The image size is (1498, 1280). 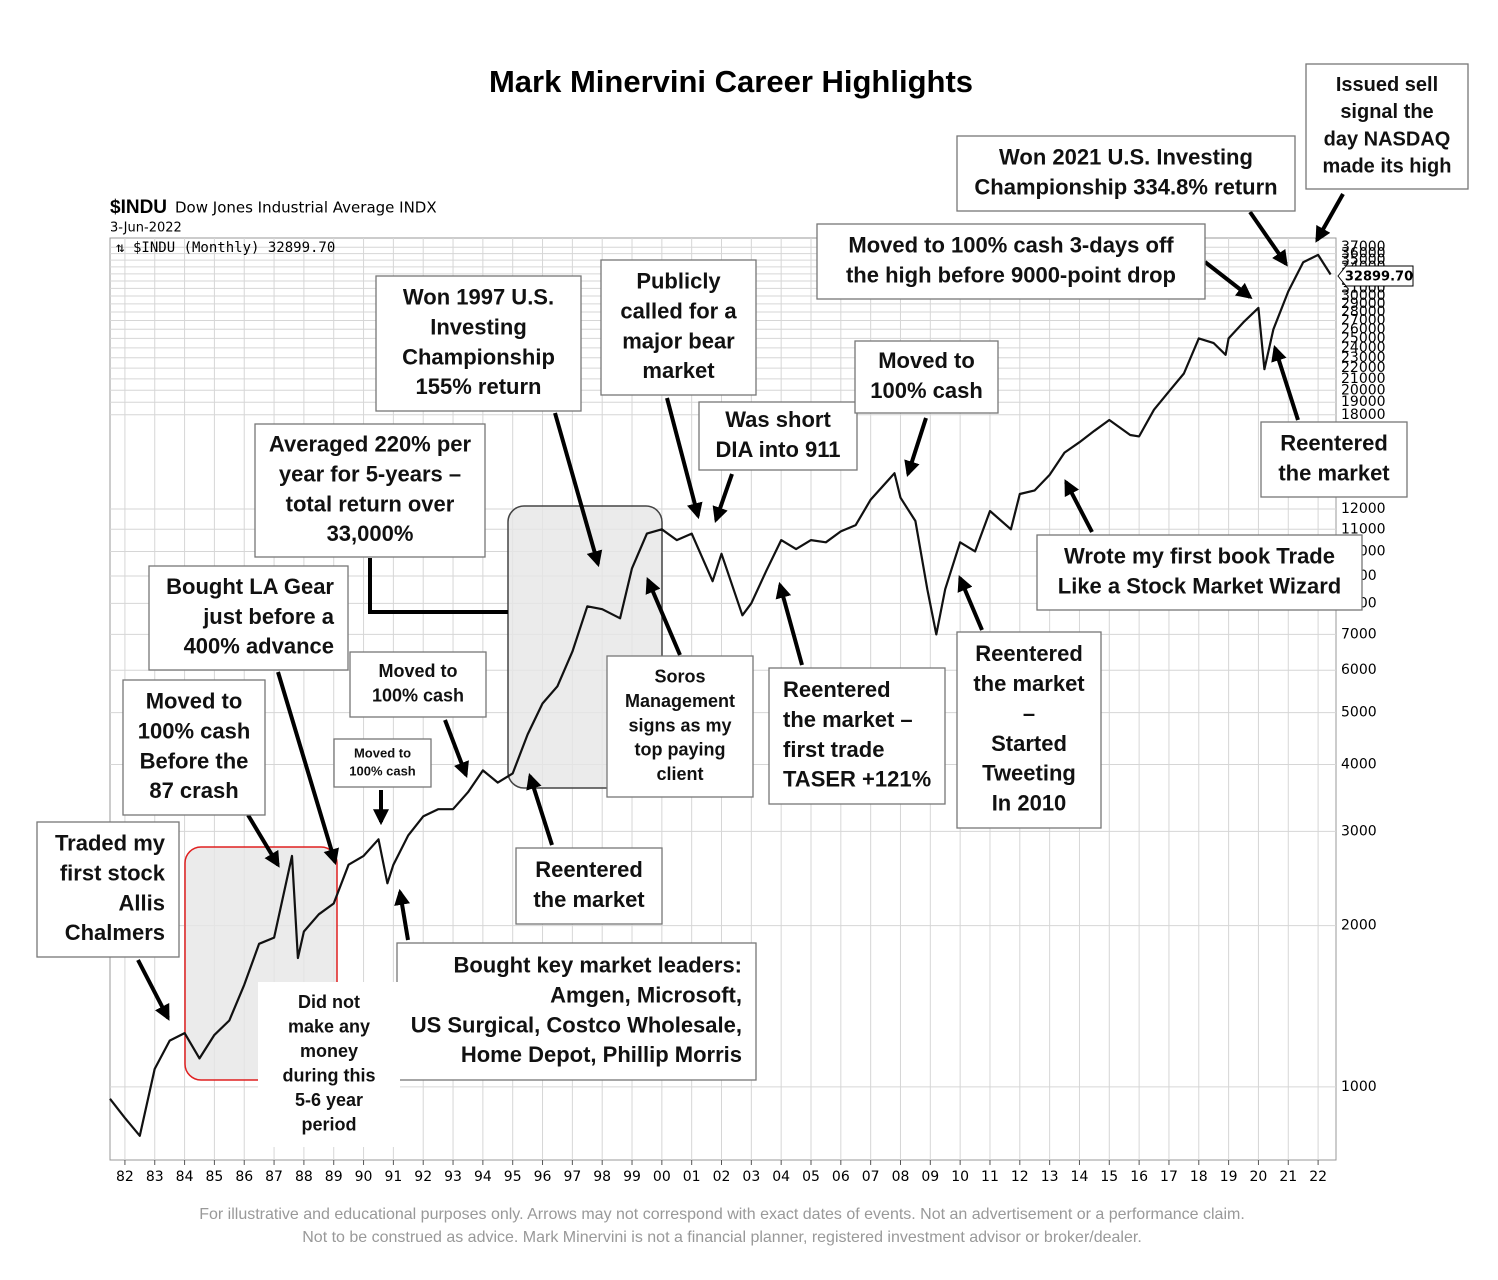 I want to click on annotation-text: signs as my, so click(x=679, y=725).